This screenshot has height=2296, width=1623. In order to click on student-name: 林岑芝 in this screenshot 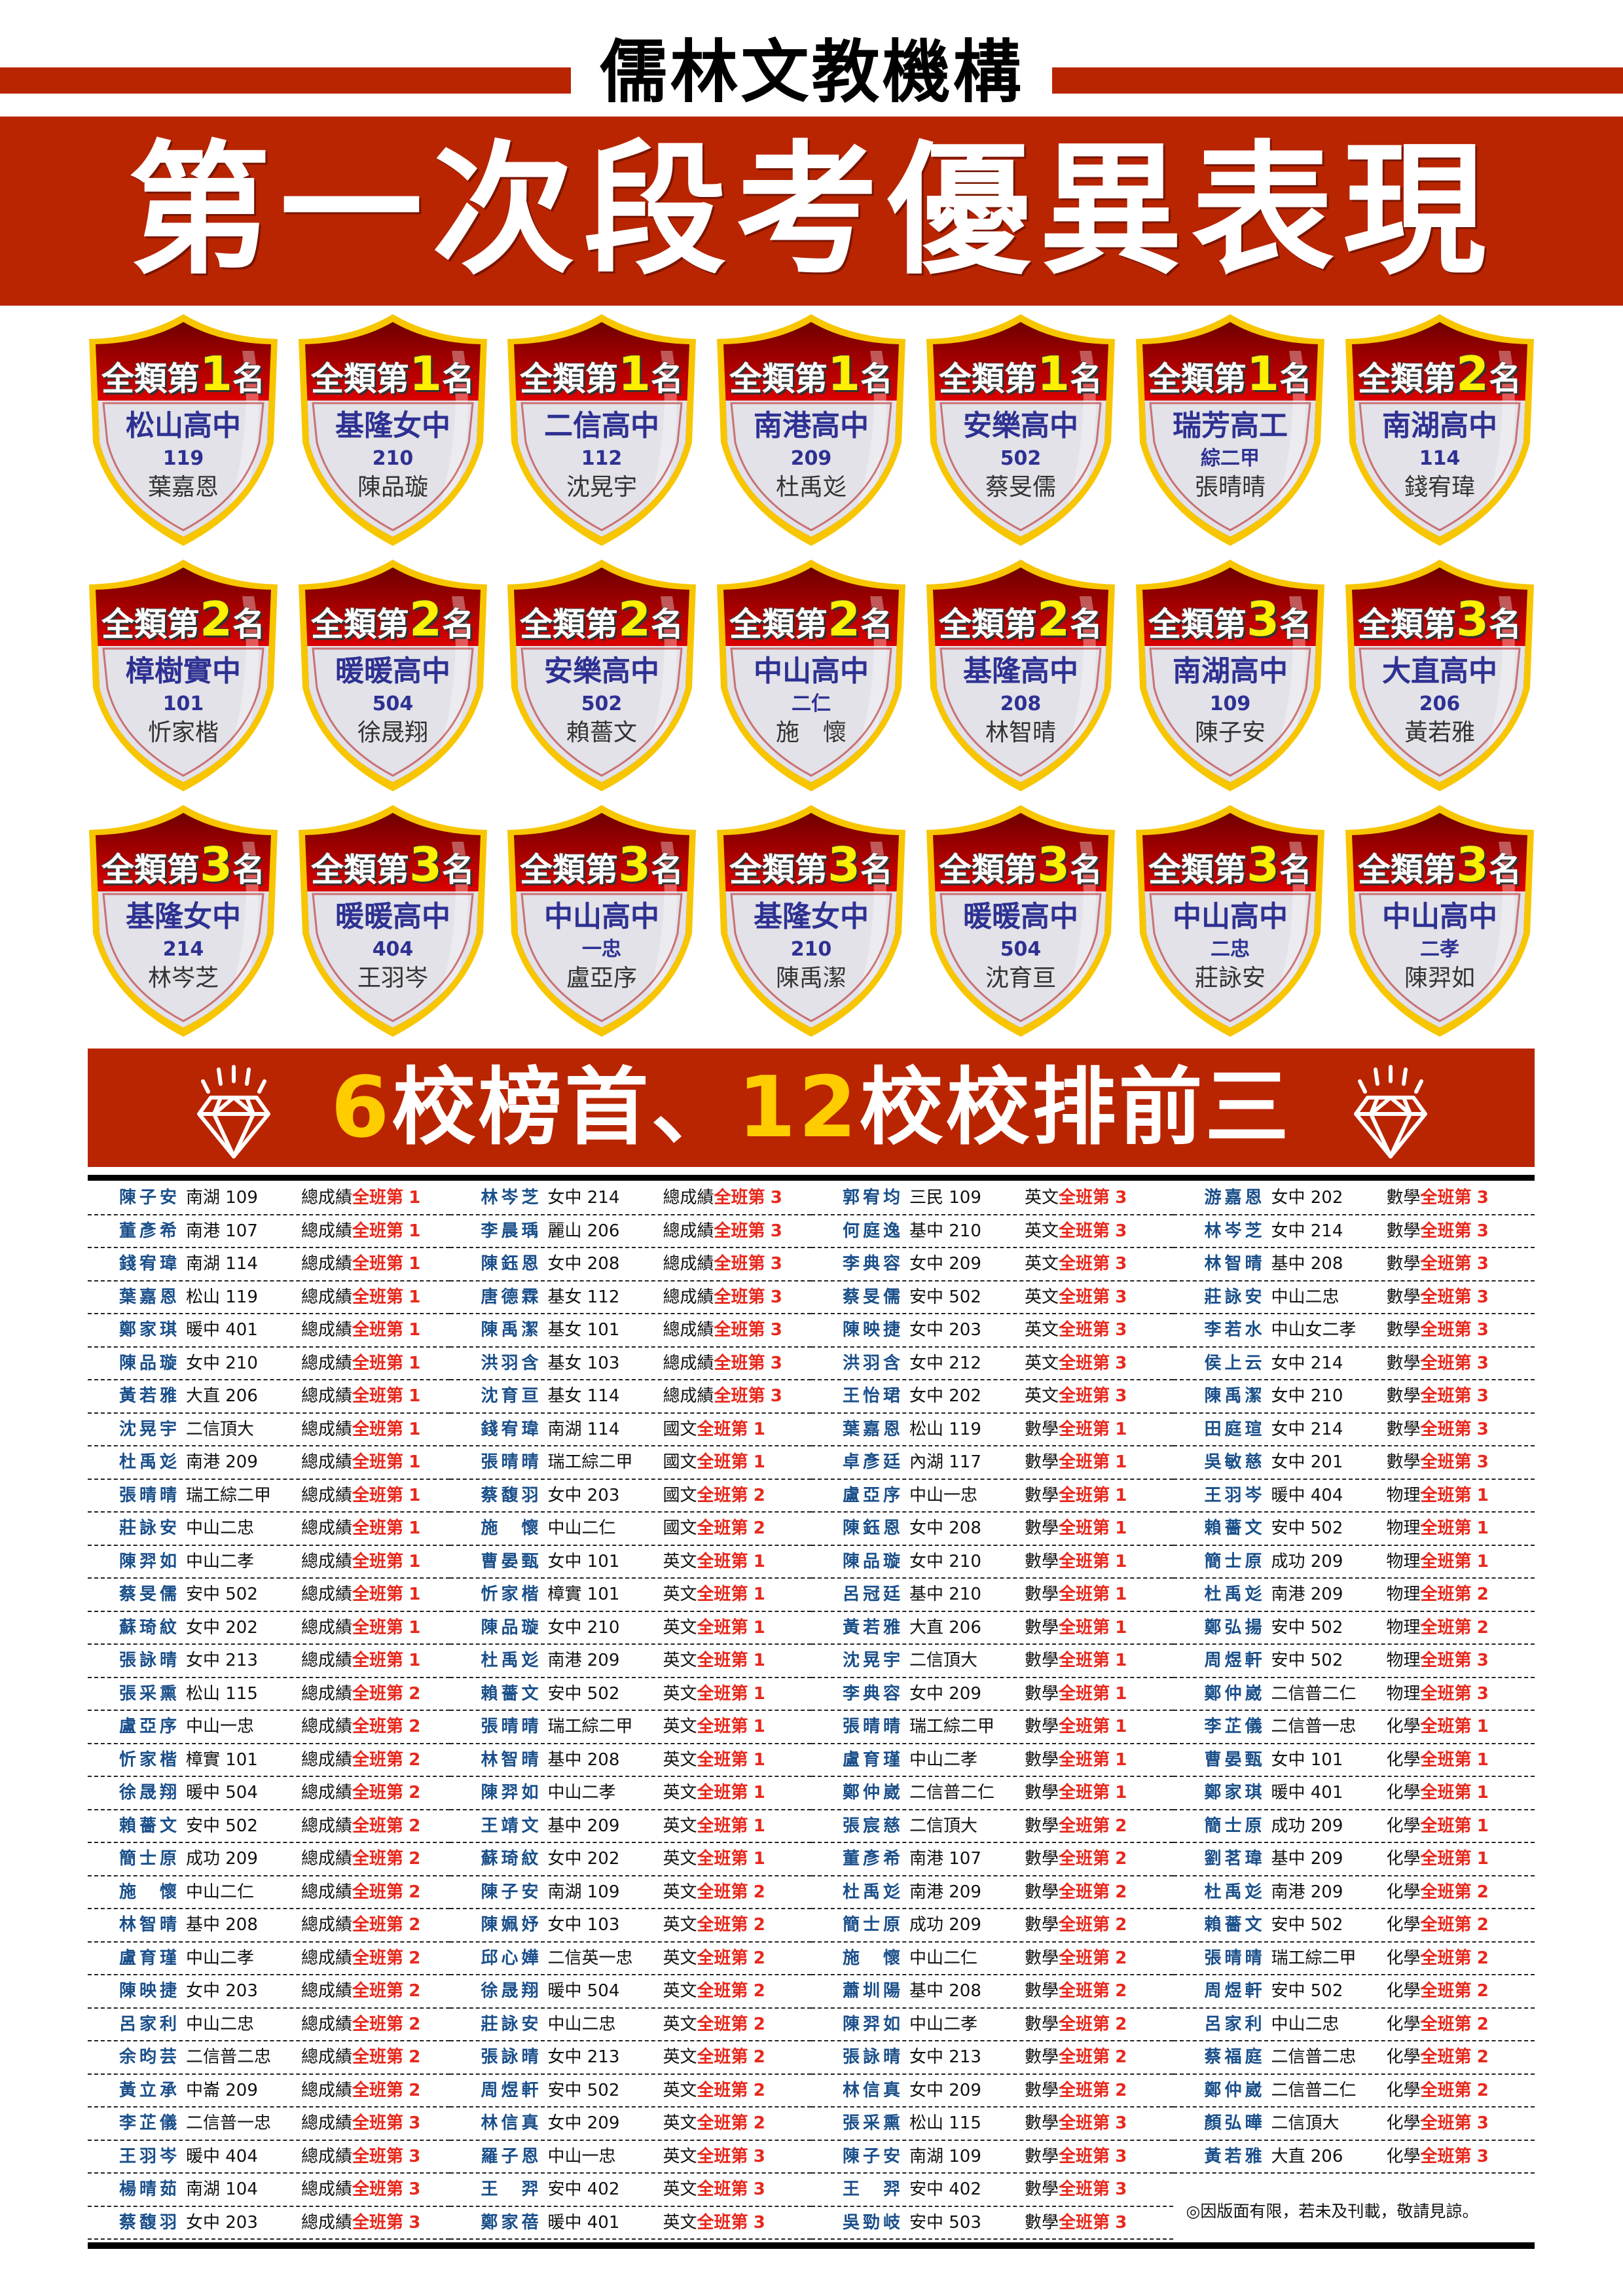, I will do `click(1233, 1231)`.